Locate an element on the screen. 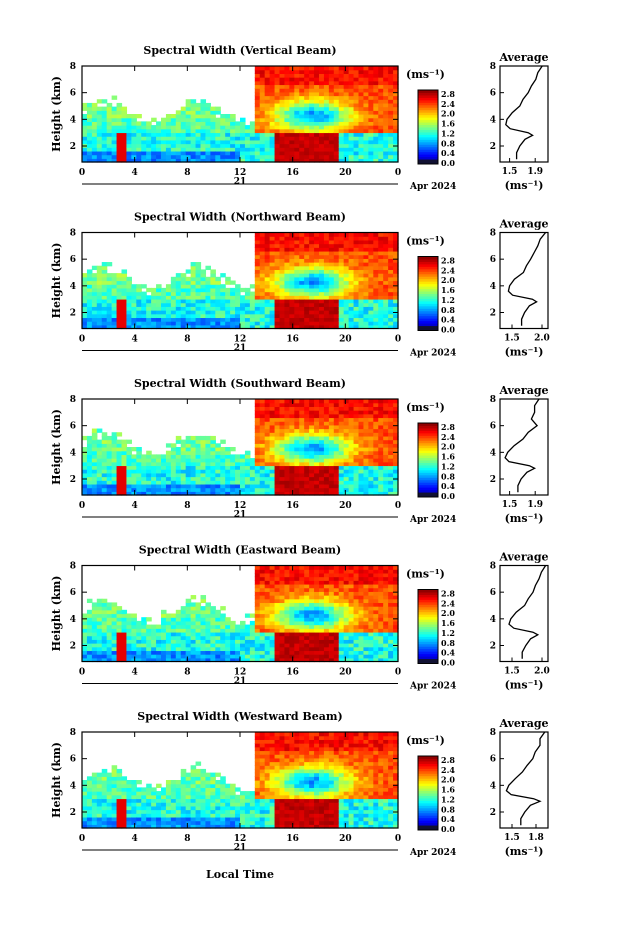  profile-y-tick-label: 6 is located at coordinates (493, 94).